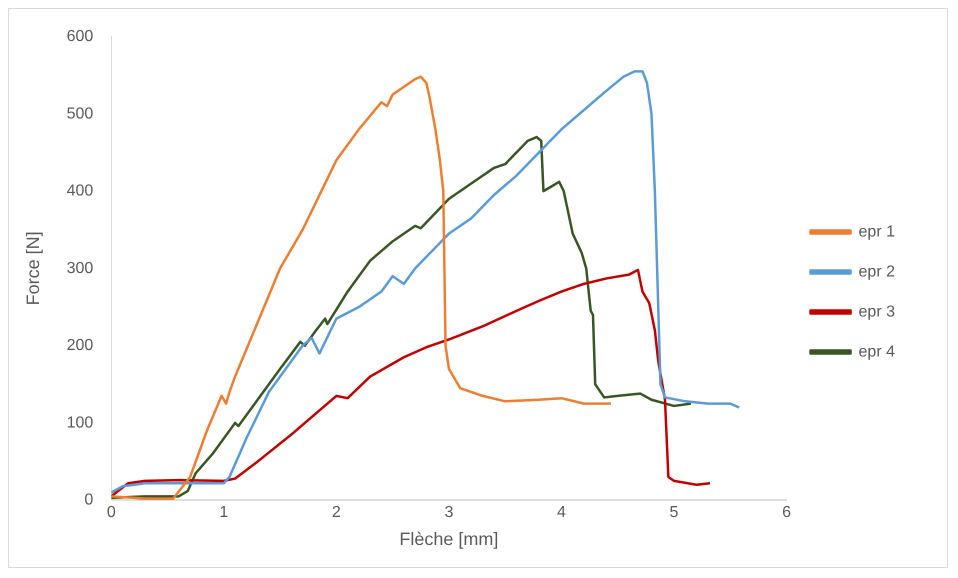  I want to click on x-tick-label: 2, so click(336, 513).